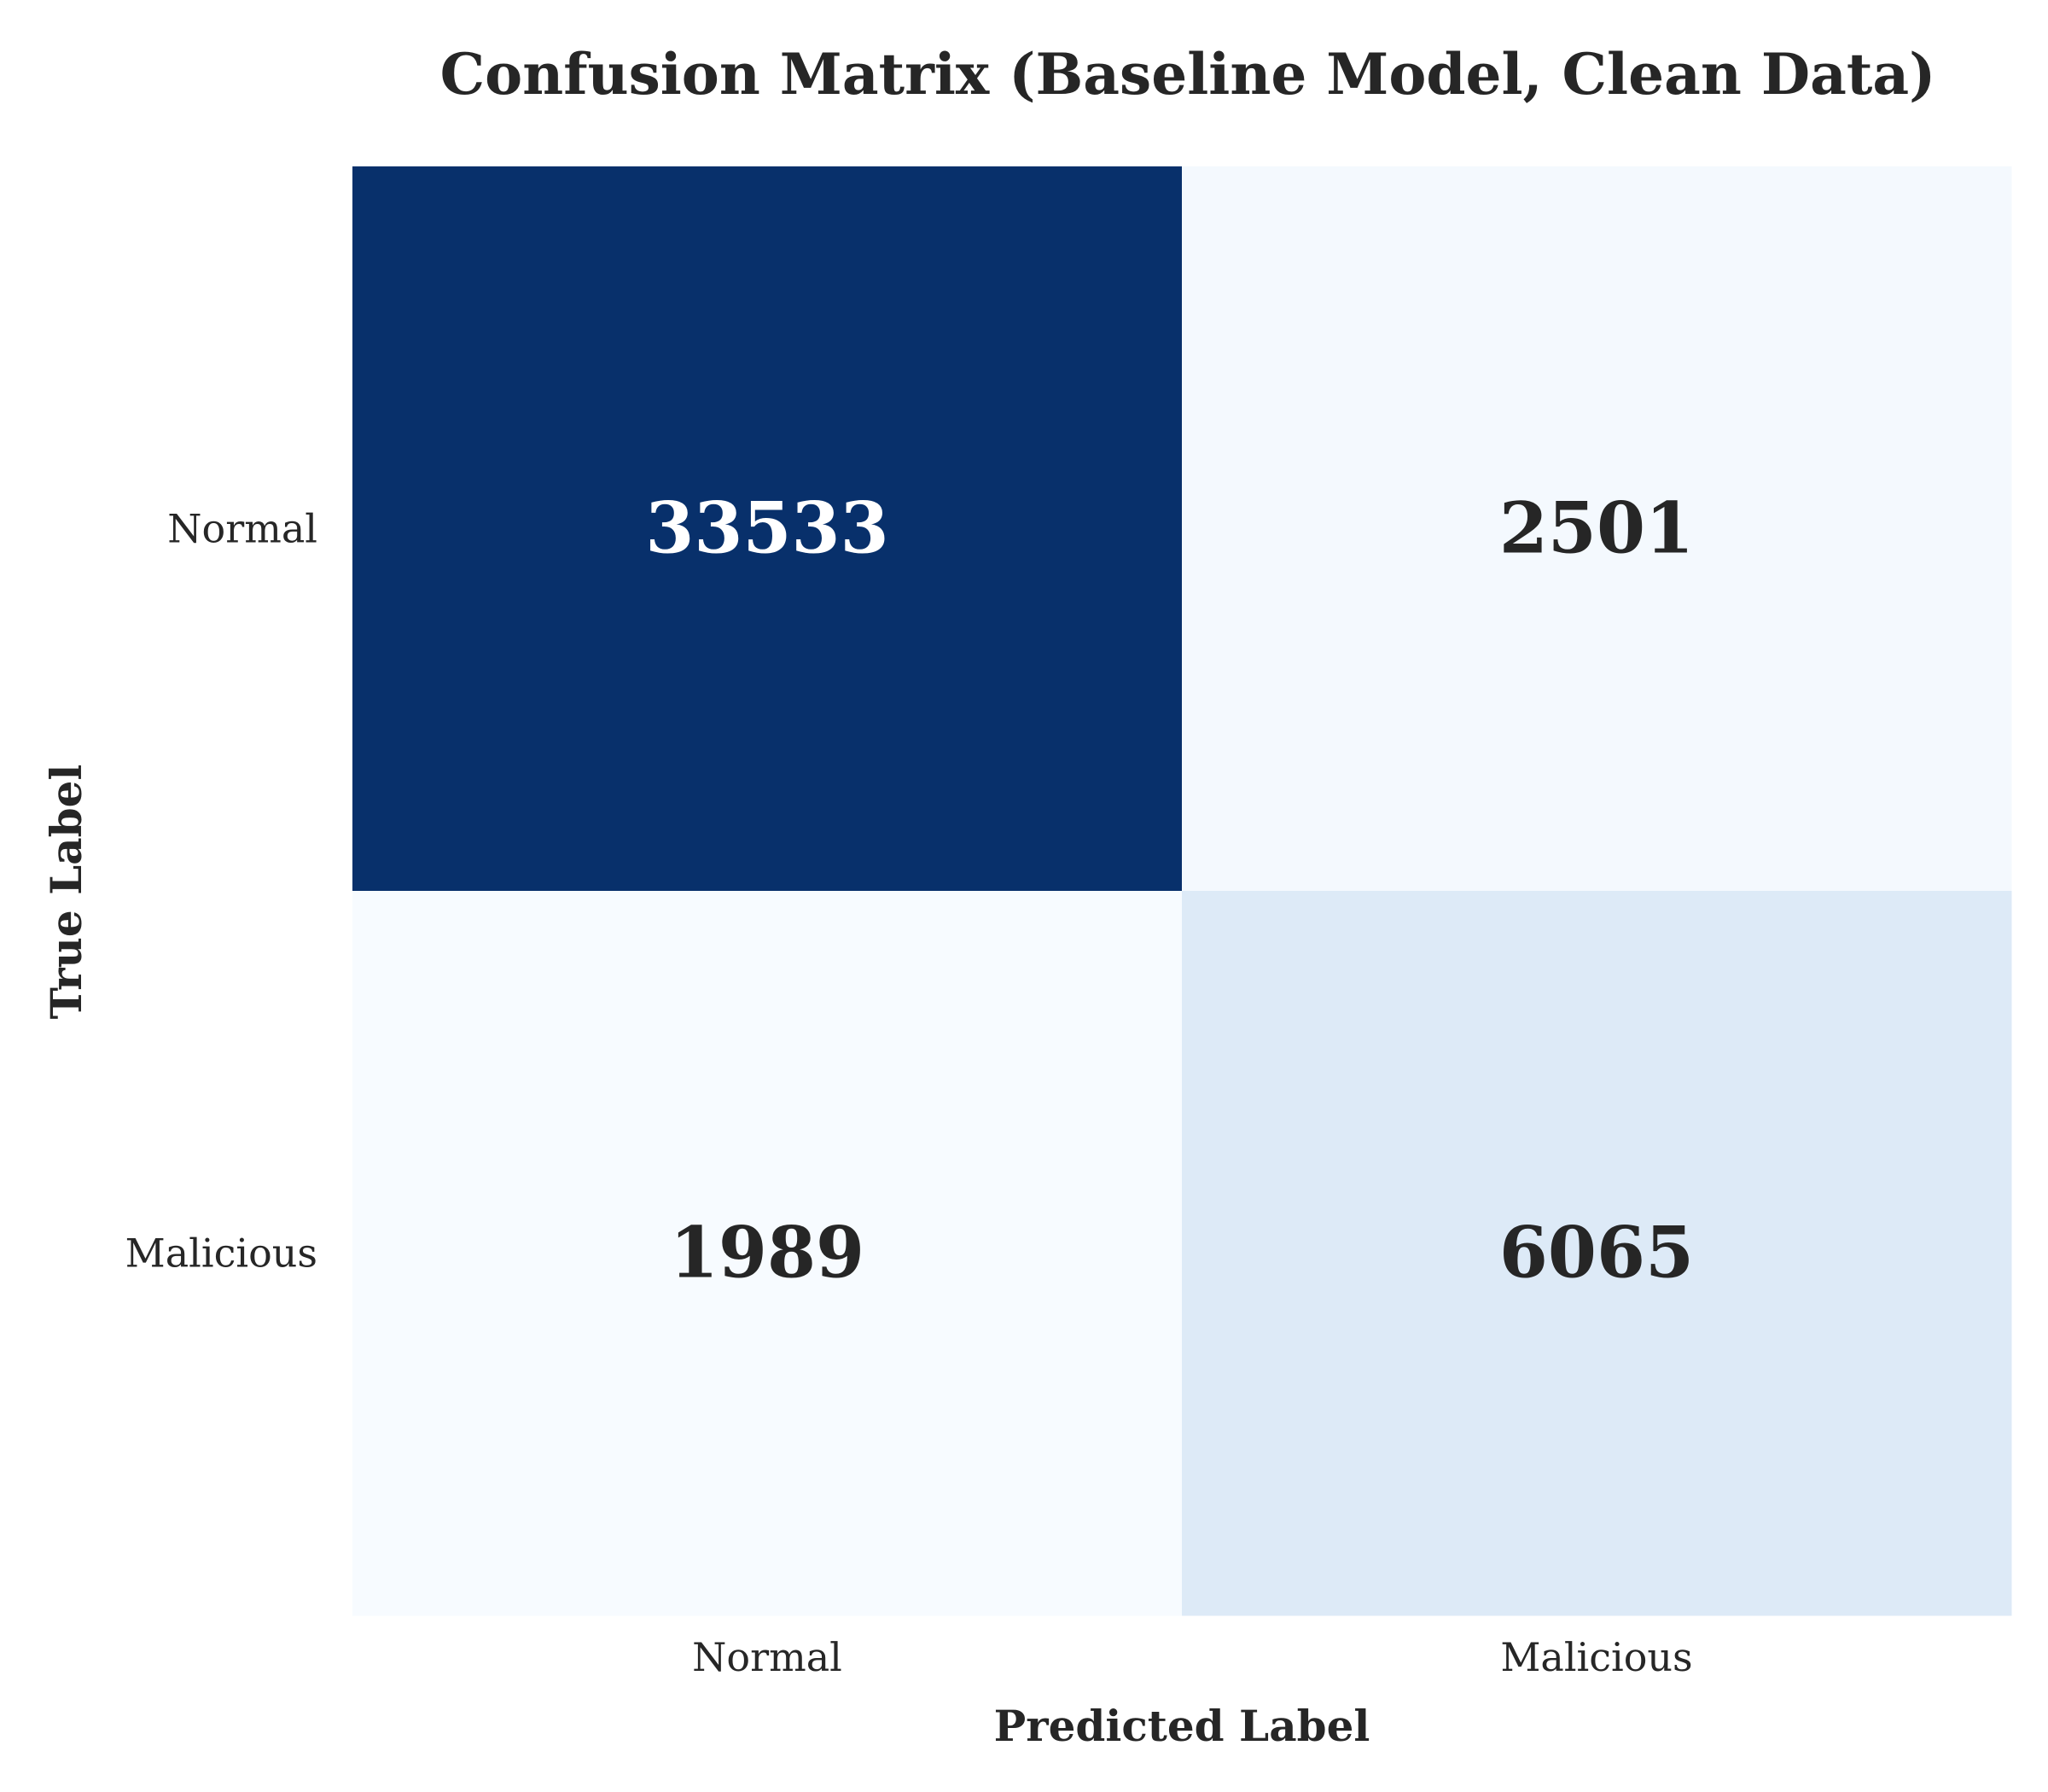  I want to click on y-axis-ticks: Normal Malicious, so click(221, 892).